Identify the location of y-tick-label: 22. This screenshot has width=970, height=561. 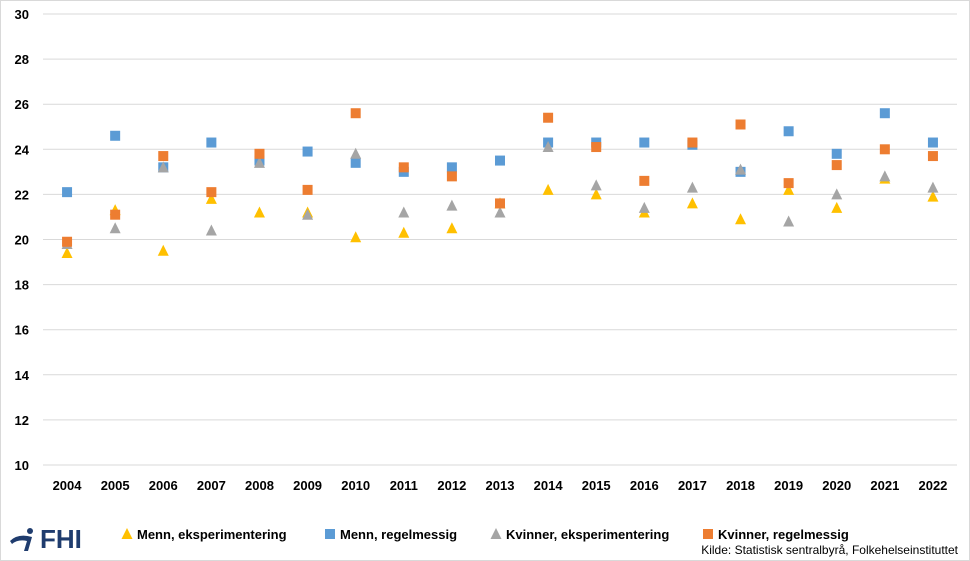
(22, 194).